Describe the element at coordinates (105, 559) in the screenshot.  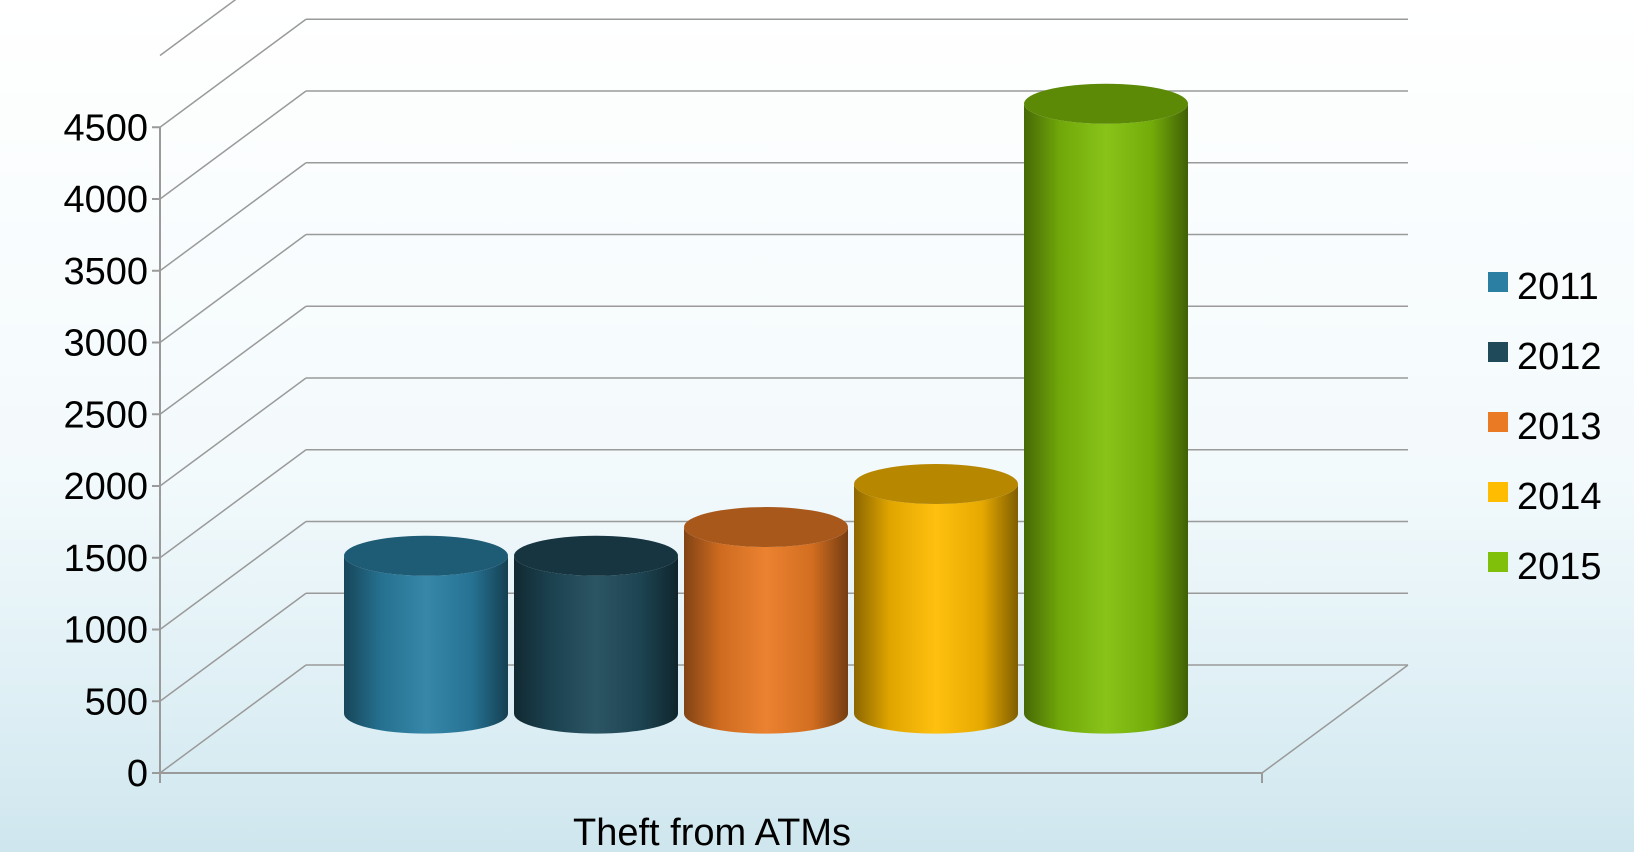
I see `y-tick-label: 1500` at that location.